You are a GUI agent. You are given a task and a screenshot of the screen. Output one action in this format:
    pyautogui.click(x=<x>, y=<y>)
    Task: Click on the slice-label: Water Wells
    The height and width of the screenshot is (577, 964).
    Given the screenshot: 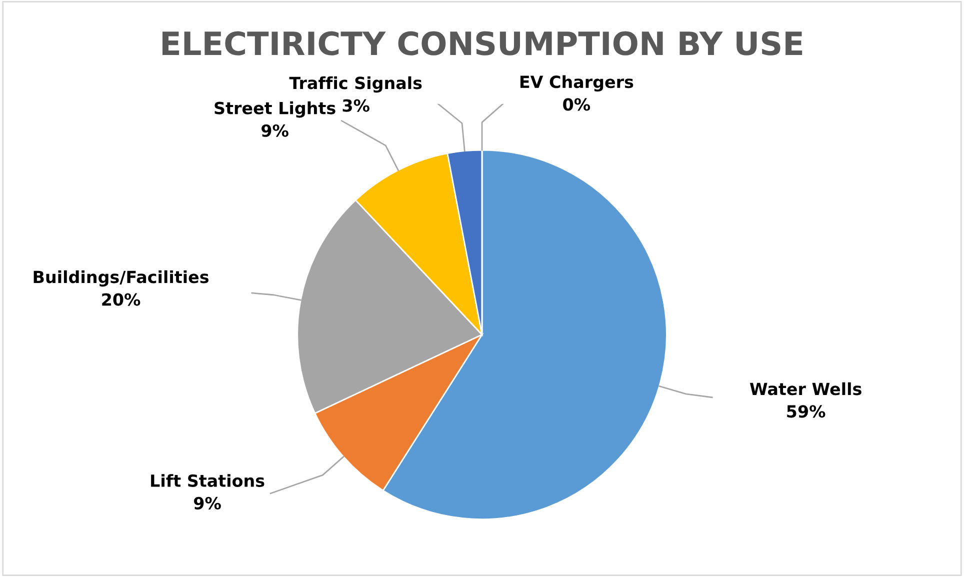 What is the action you would take?
    pyautogui.click(x=806, y=389)
    